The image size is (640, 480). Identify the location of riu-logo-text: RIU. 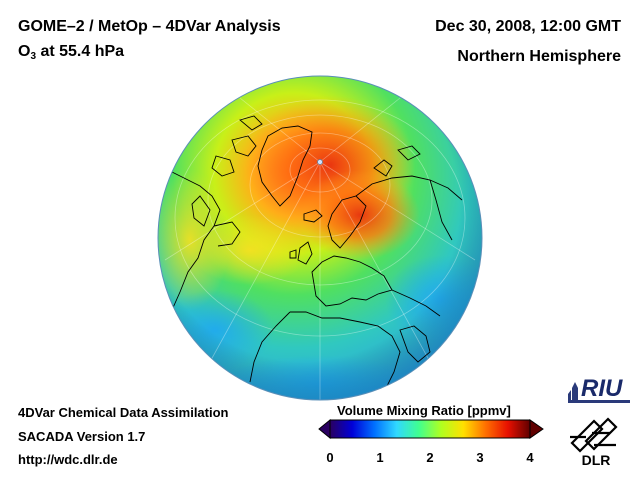
(602, 388).